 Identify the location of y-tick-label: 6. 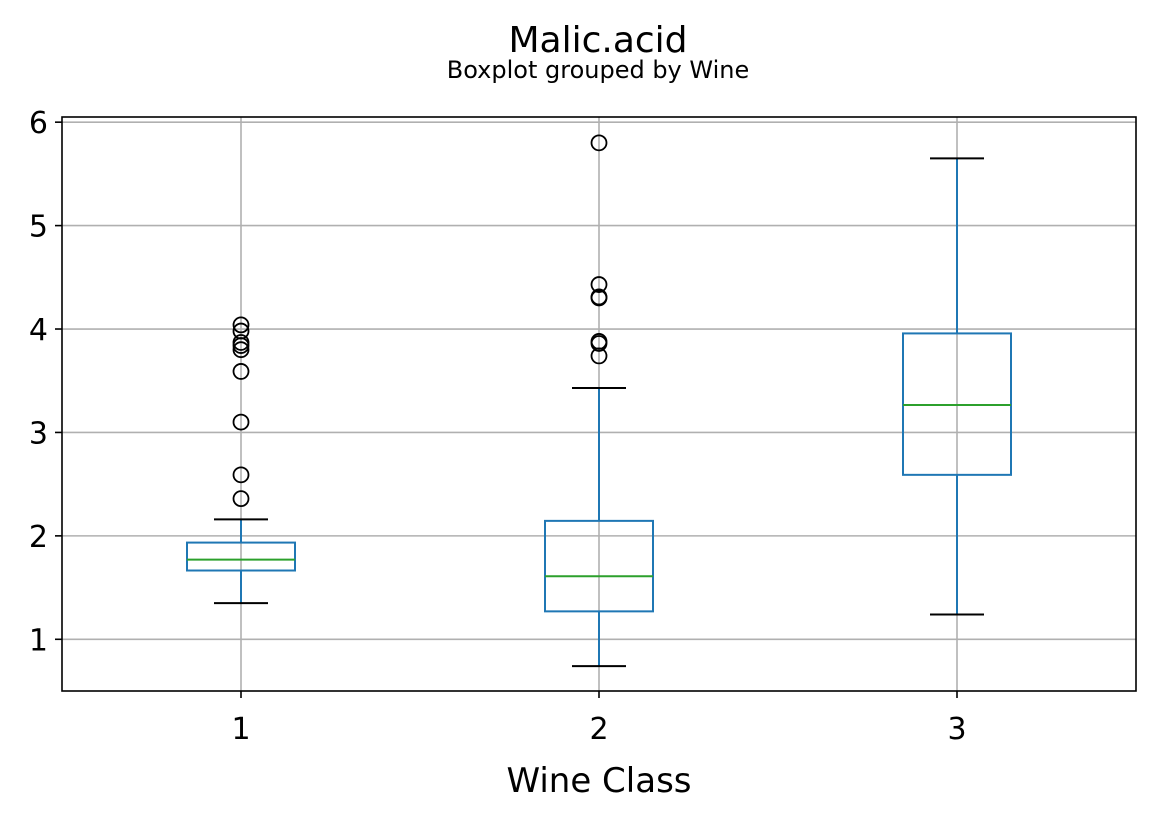
(38, 123).